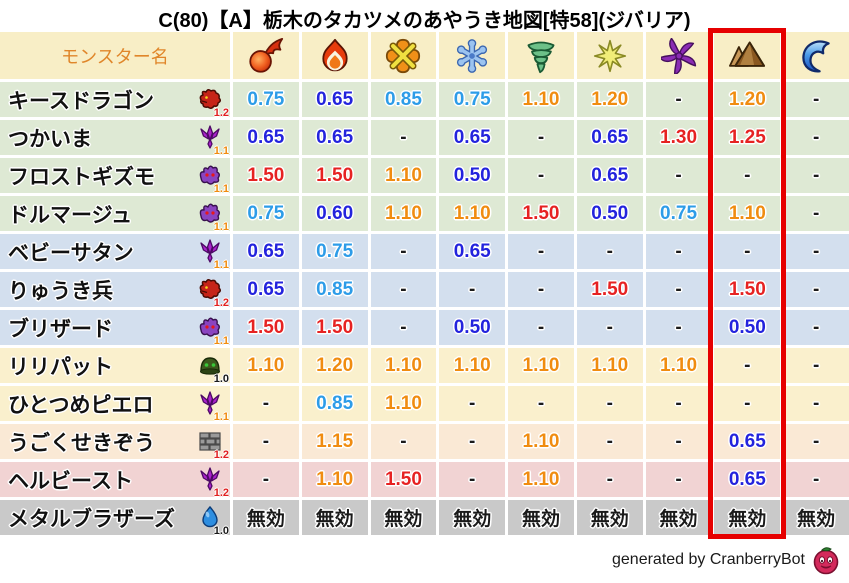 Image resolution: width=849 pixels, height=583 pixels. I want to click on monster-name: りゅうき兵, so click(60, 291).